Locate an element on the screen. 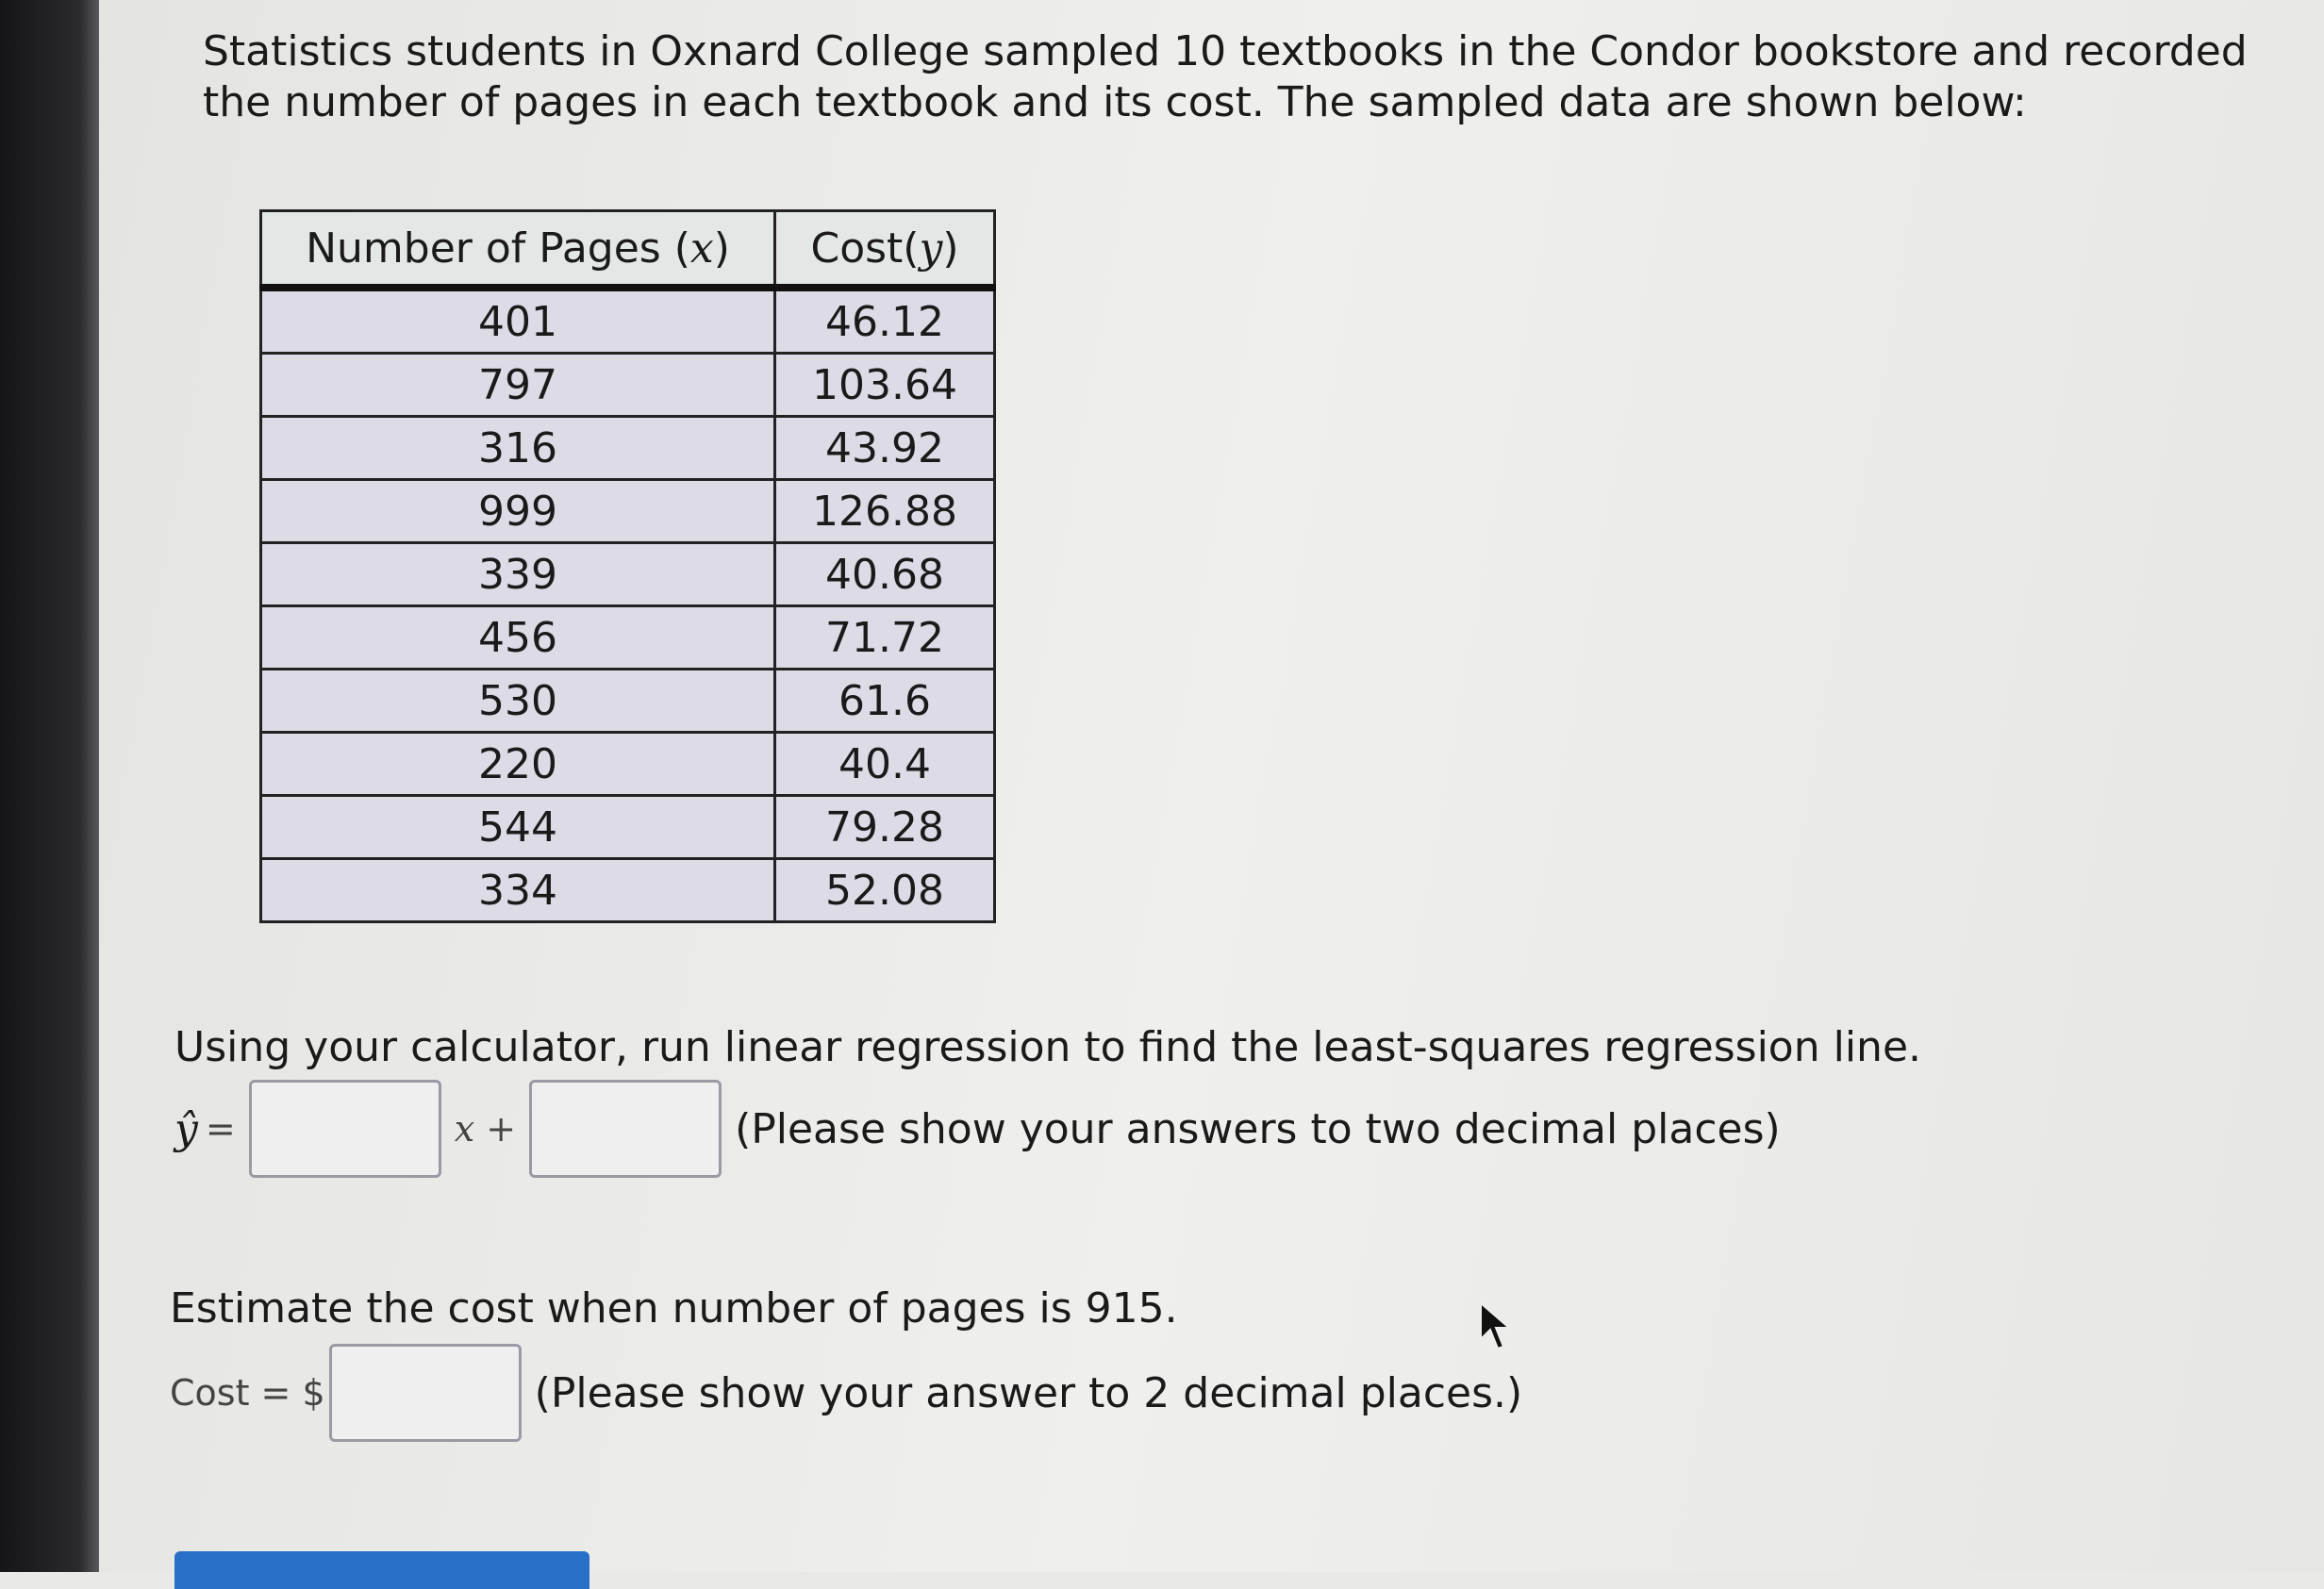 This screenshot has width=2324, height=1589. equals-sign: = is located at coordinates (221, 1129).